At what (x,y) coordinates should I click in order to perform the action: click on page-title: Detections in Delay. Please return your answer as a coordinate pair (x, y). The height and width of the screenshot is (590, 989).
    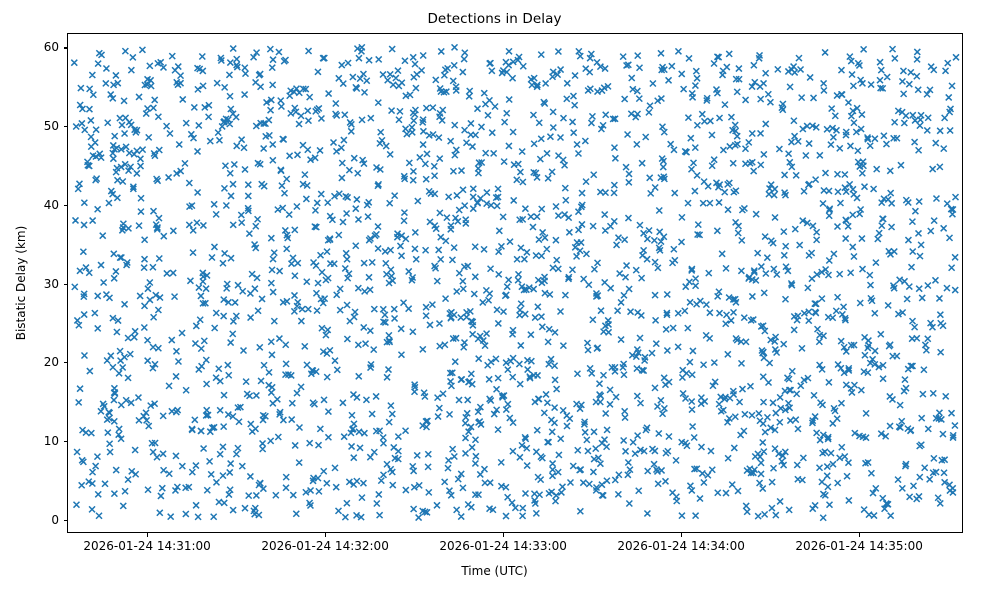
    Looking at the image, I should click on (494, 19).